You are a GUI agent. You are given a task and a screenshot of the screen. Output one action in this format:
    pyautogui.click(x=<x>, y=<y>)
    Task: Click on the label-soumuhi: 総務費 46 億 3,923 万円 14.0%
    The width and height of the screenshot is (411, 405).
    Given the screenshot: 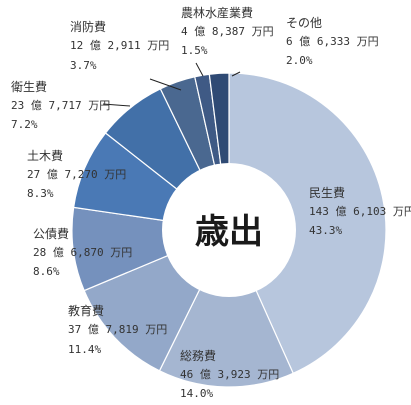 What is the action you would take?
    pyautogui.click(x=229, y=374)
    